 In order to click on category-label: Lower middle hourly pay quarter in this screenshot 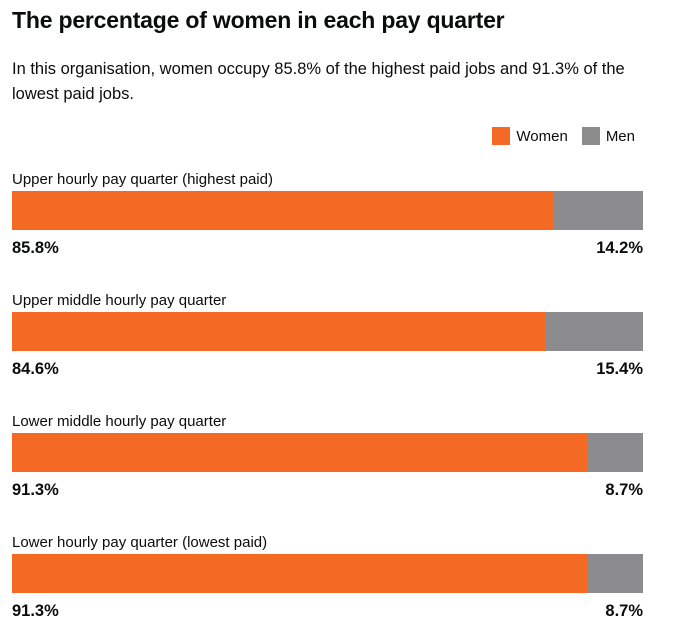, I will do `click(119, 421)`.